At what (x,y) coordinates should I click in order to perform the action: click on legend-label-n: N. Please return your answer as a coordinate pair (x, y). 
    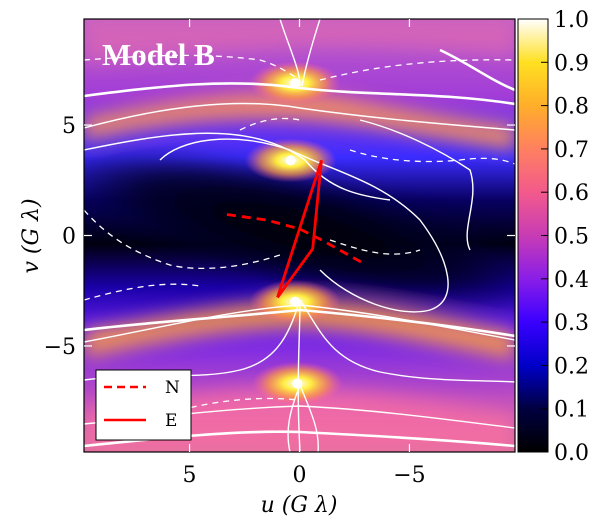
    Looking at the image, I should click on (172, 388).